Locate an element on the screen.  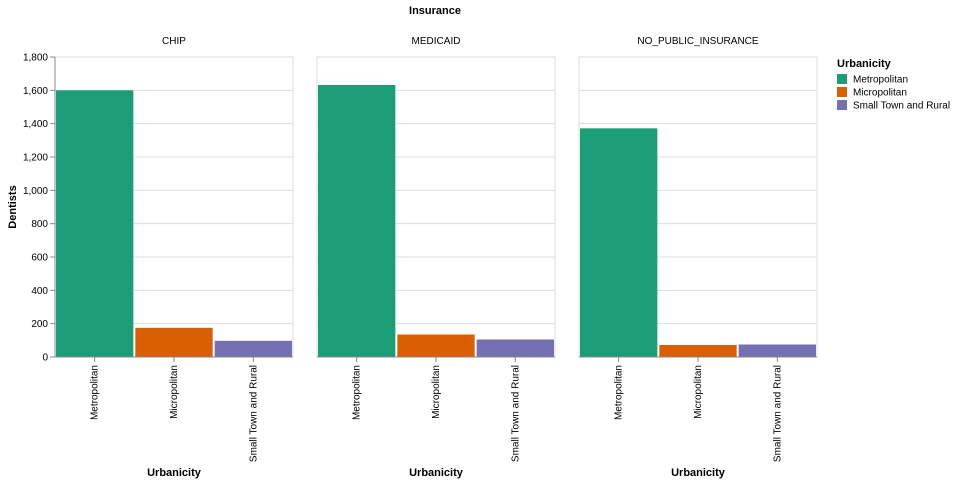
facet-title-no-public-insurance: NO_PUBLIC_INSURANCE is located at coordinates (697, 41).